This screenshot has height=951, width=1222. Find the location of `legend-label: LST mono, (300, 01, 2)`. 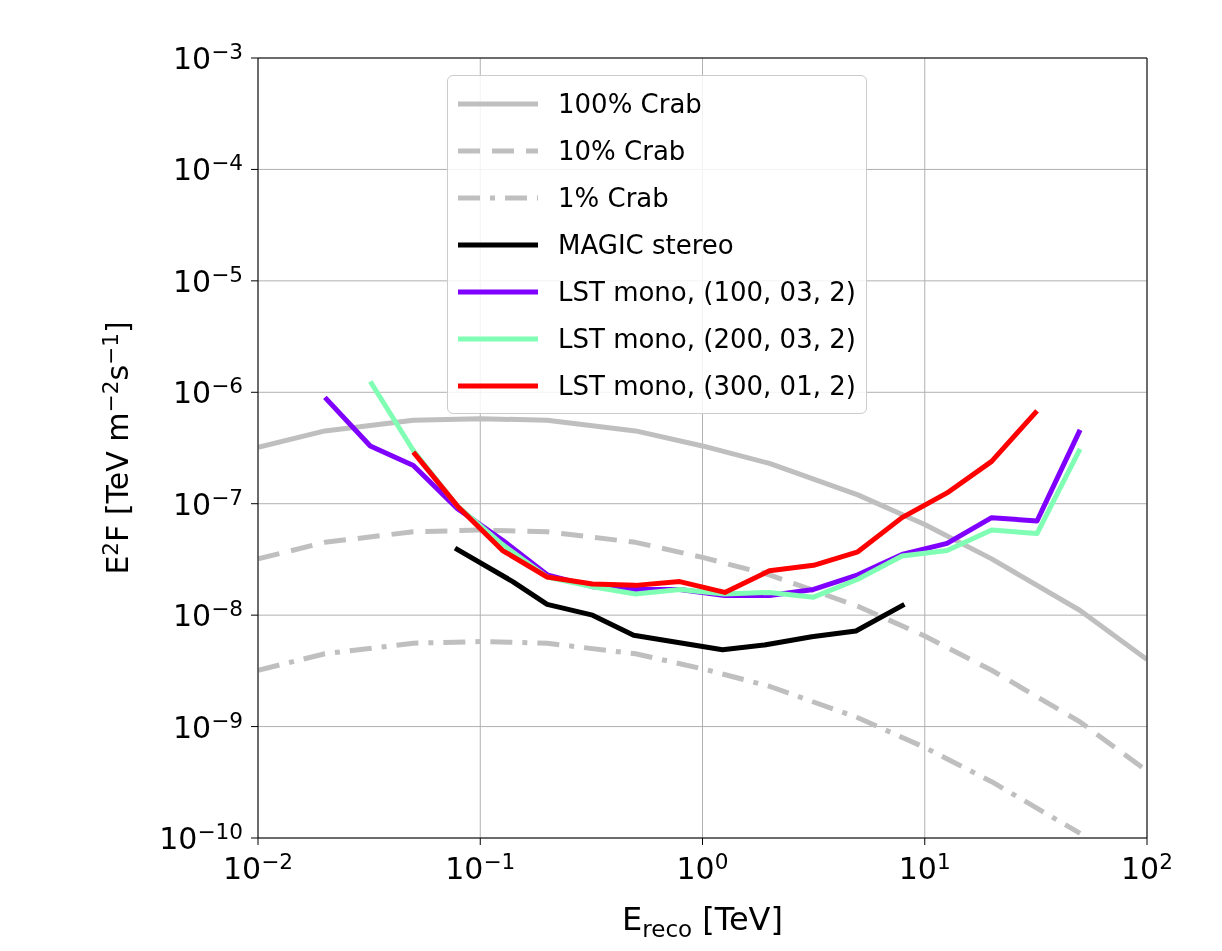

legend-label: LST mono, (300, 01, 2) is located at coordinates (707, 385).